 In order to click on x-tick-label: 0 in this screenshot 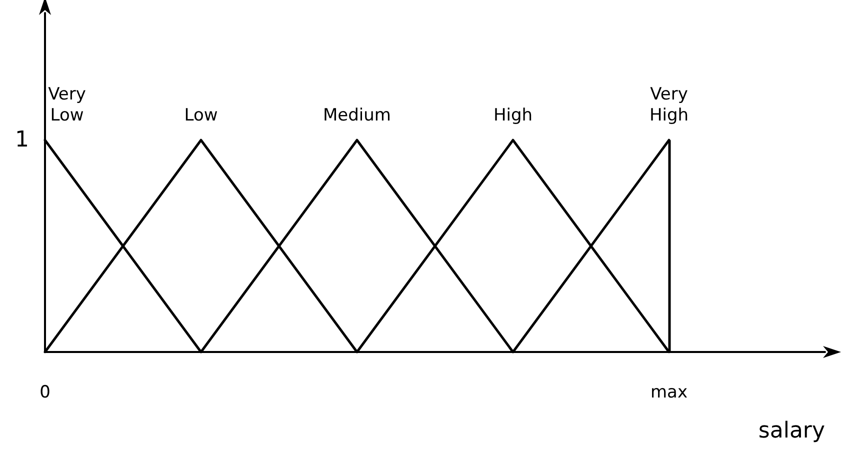, I will do `click(45, 392)`.